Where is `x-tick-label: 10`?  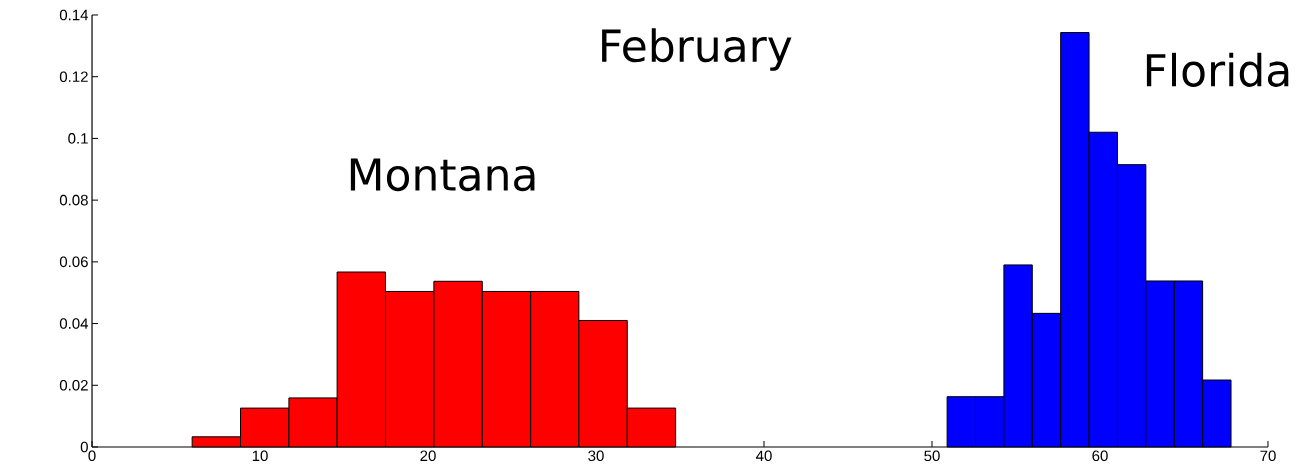 x-tick-label: 10 is located at coordinates (260, 456).